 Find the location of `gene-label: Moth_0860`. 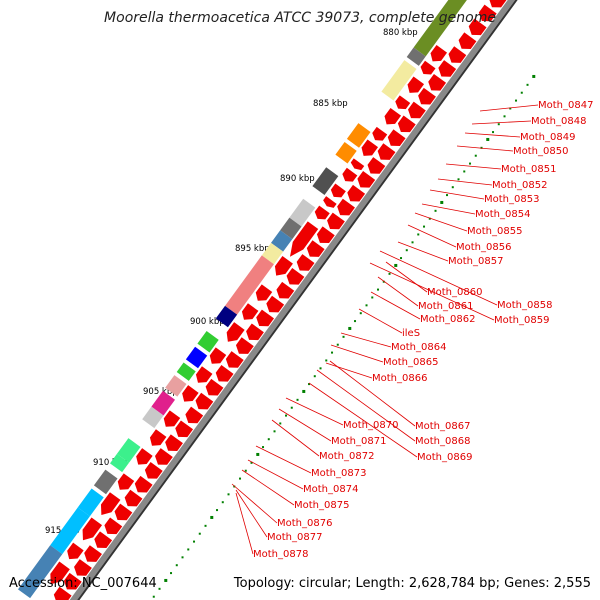

gene-label: Moth_0860 is located at coordinates (454, 292).